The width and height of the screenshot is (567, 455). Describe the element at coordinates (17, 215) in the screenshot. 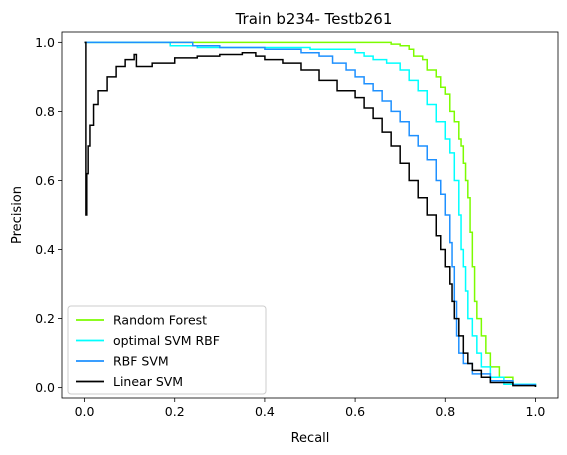

I see `y-axis-label: Precision` at that location.